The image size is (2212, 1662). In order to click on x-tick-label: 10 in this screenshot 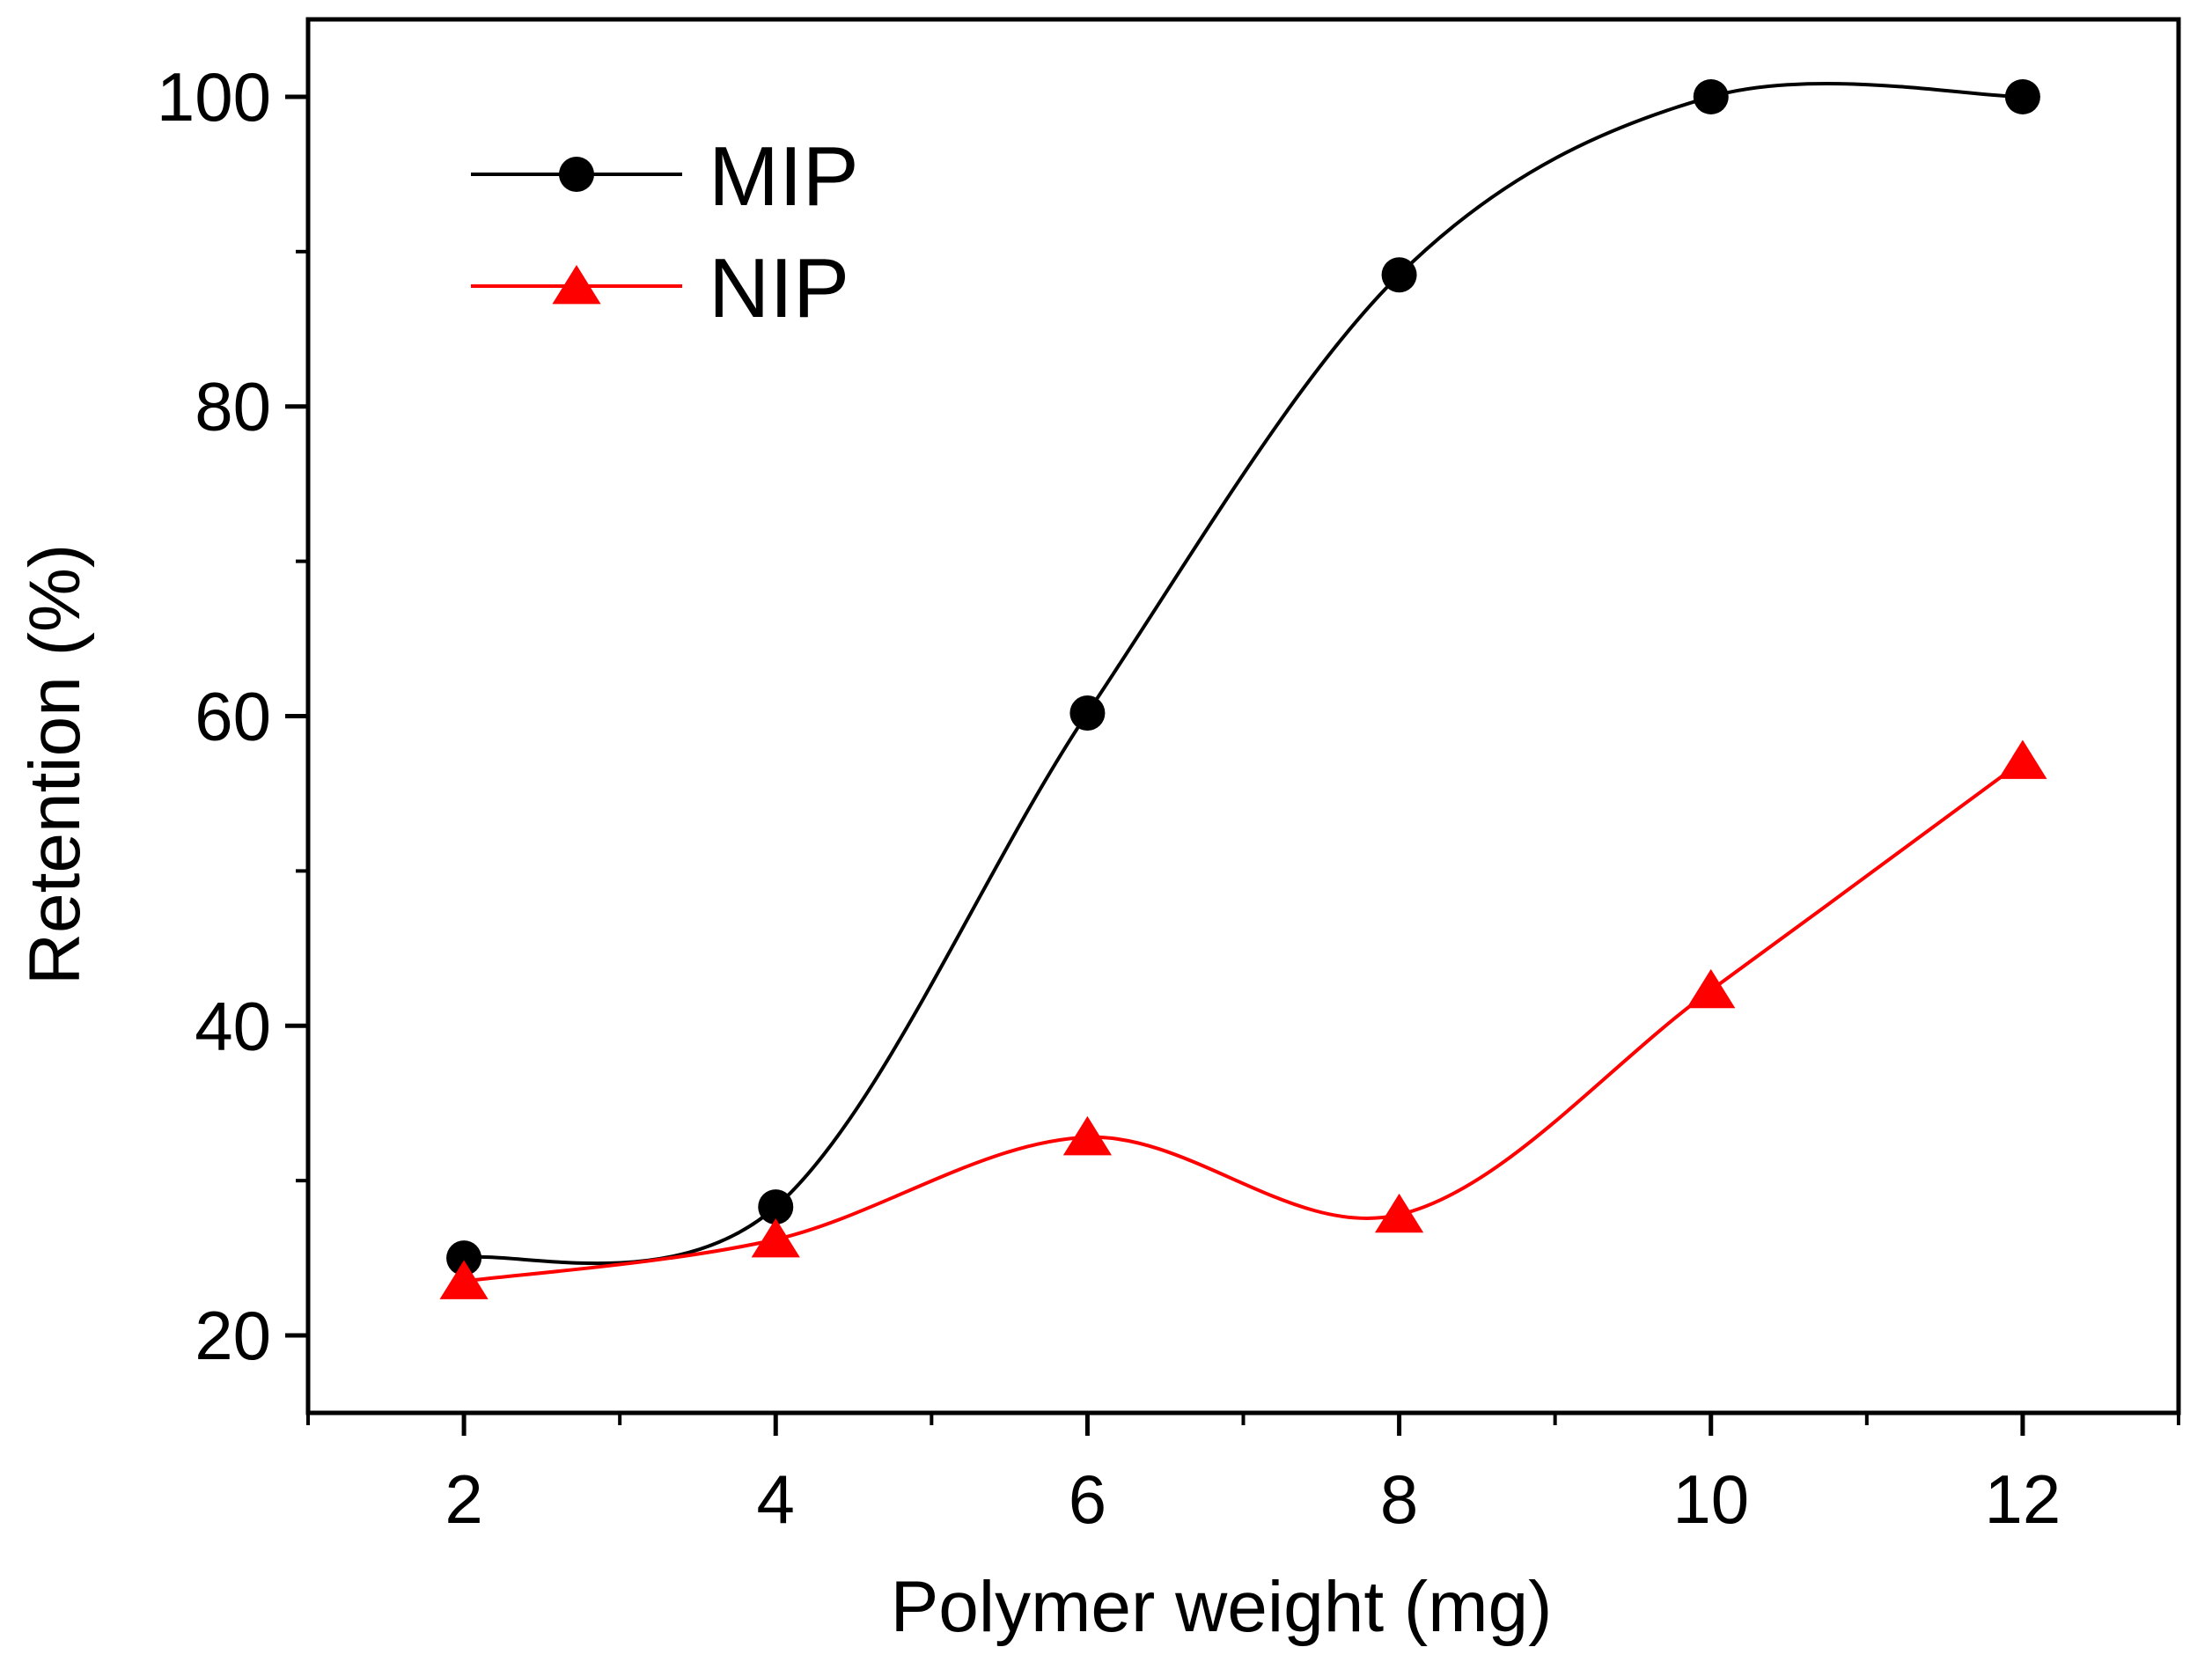, I will do `click(1711, 1499)`.